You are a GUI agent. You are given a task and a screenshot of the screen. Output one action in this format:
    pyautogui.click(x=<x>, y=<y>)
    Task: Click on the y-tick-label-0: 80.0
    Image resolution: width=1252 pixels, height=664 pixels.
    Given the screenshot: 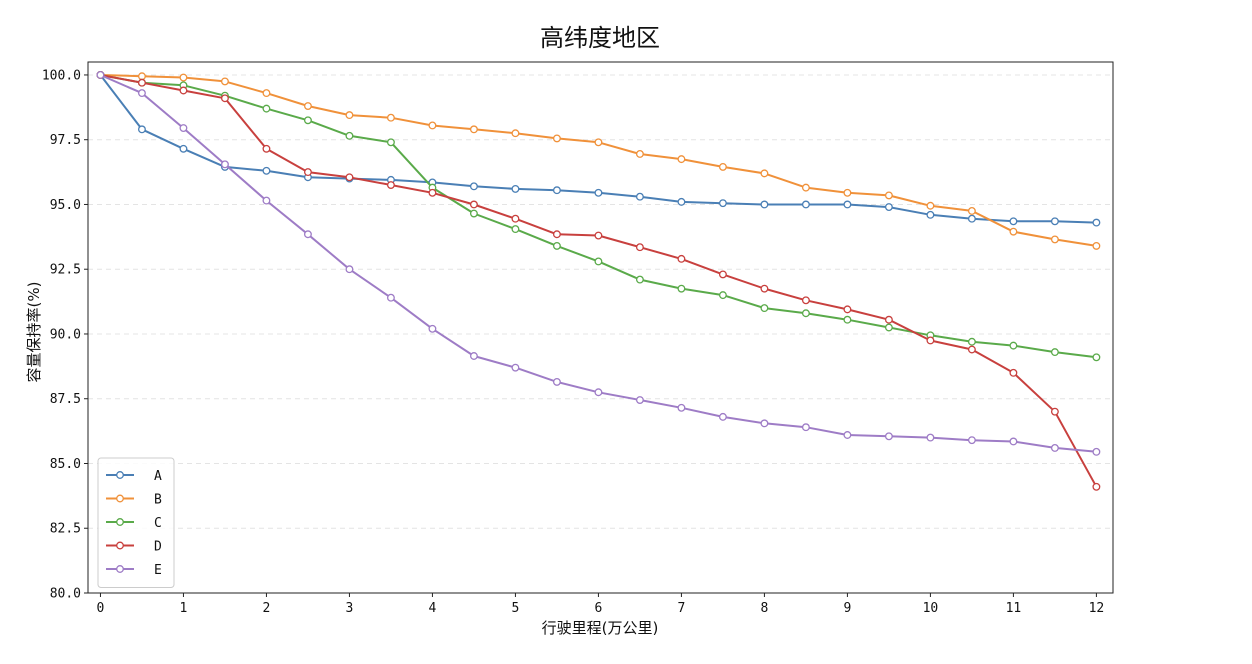 What is the action you would take?
    pyautogui.click(x=65, y=594)
    